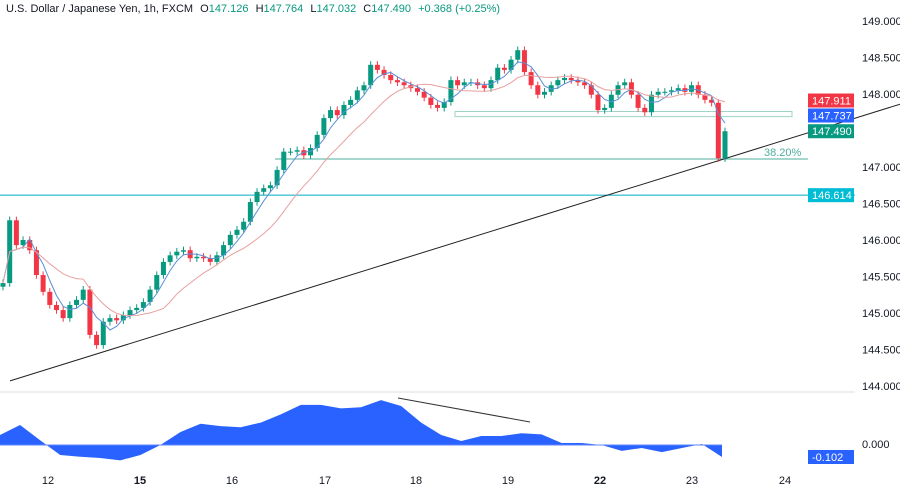 The width and height of the screenshot is (900, 490). I want to click on price-tick-label: 148.500, so click(881, 59).